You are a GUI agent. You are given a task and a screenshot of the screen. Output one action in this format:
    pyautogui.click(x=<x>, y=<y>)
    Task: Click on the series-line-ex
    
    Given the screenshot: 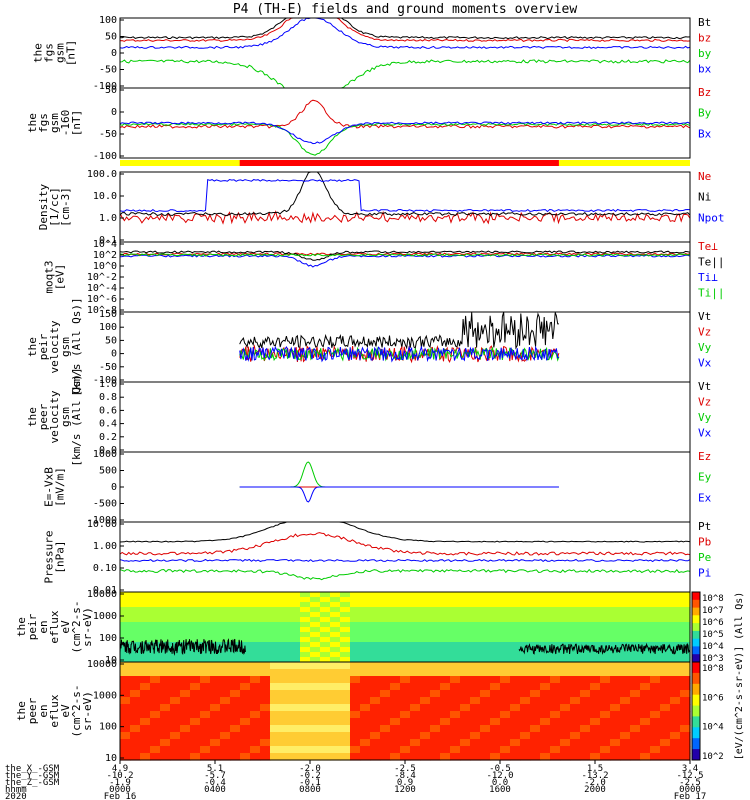 What is the action you would take?
    pyautogui.click(x=399, y=494)
    